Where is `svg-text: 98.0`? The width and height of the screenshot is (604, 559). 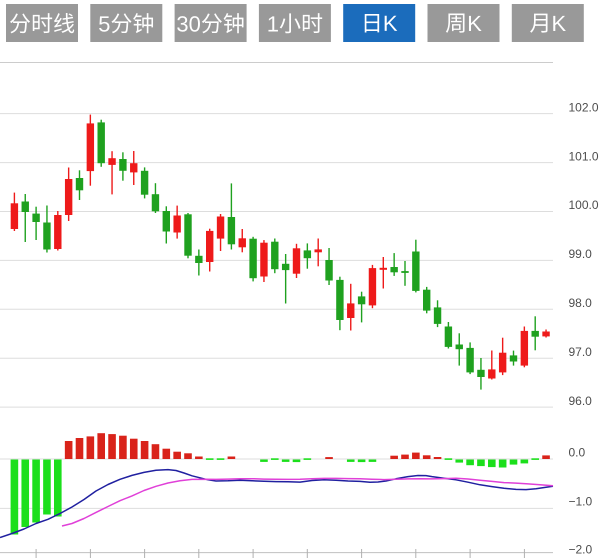 svg-text: 98.0 is located at coordinates (581, 303).